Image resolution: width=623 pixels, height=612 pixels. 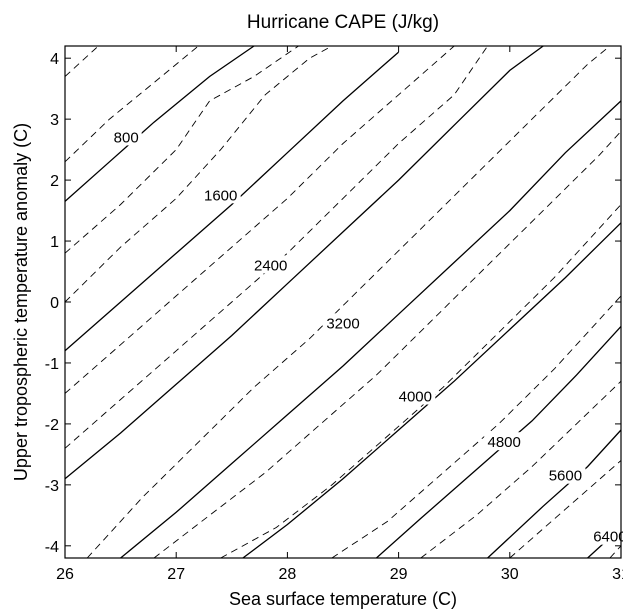 What do you see at coordinates (343, 599) in the screenshot?
I see `x-axis-label: Sea surface temperature (C)` at bounding box center [343, 599].